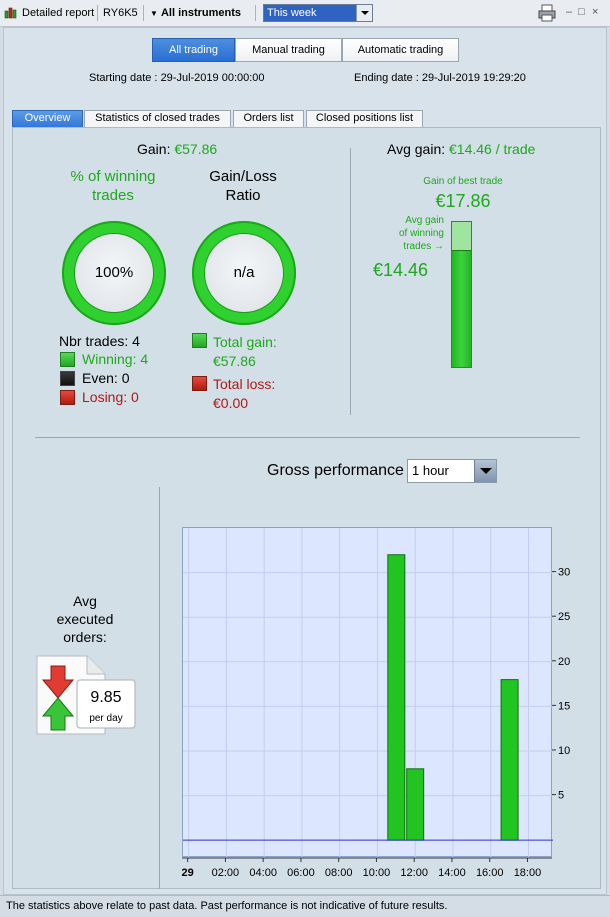 The image size is (610, 917). Describe the element at coordinates (452, 471) in the screenshot. I see `interval-select: 1 hour` at that location.